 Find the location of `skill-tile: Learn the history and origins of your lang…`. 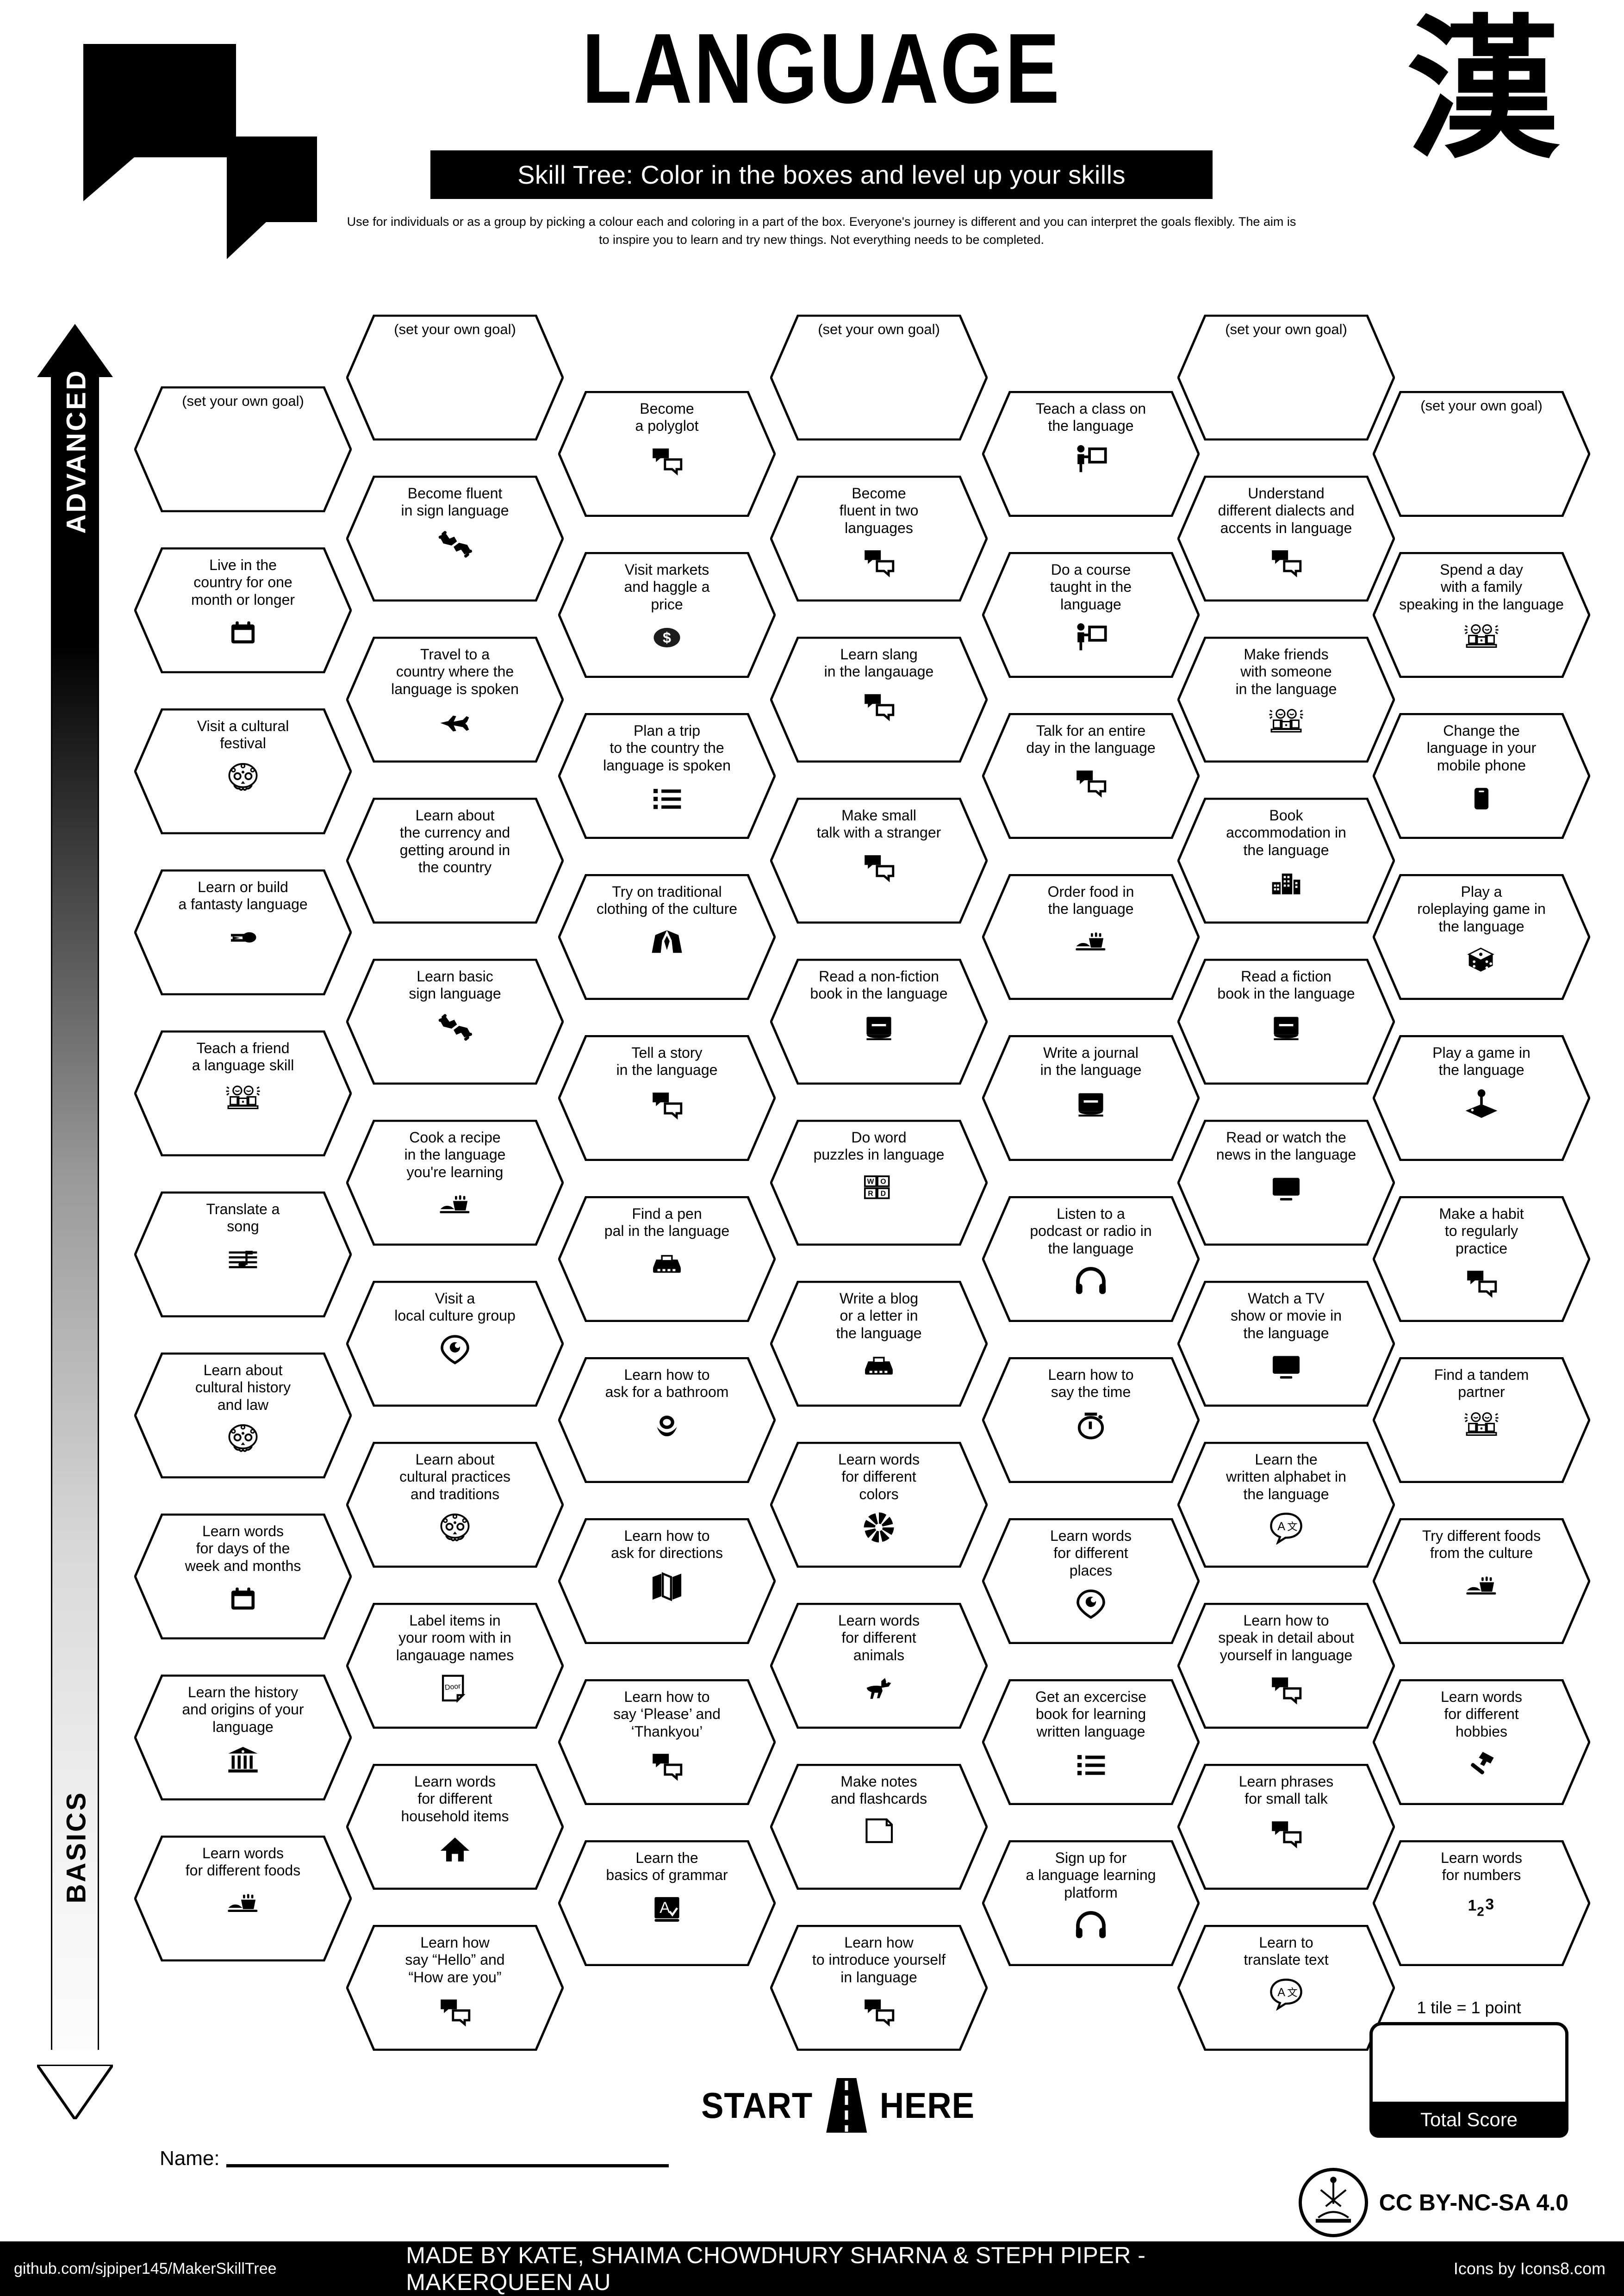

skill-tile: Learn the history and origins of your lang… is located at coordinates (243, 1738).